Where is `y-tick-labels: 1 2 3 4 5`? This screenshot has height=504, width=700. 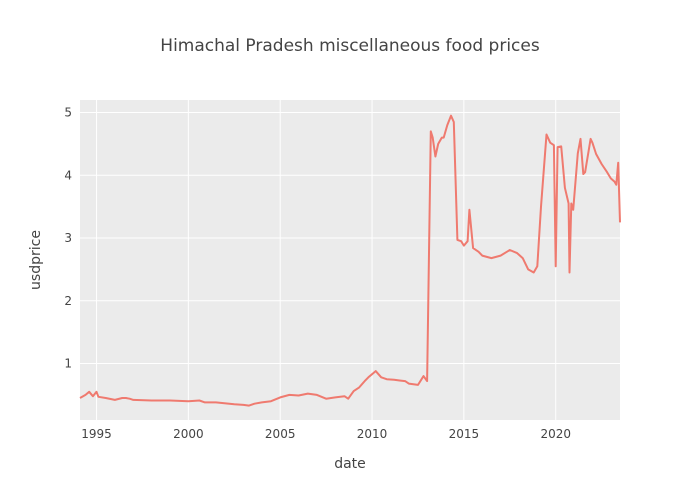
y-tick-labels: 1 2 3 4 5 is located at coordinates (68, 238).